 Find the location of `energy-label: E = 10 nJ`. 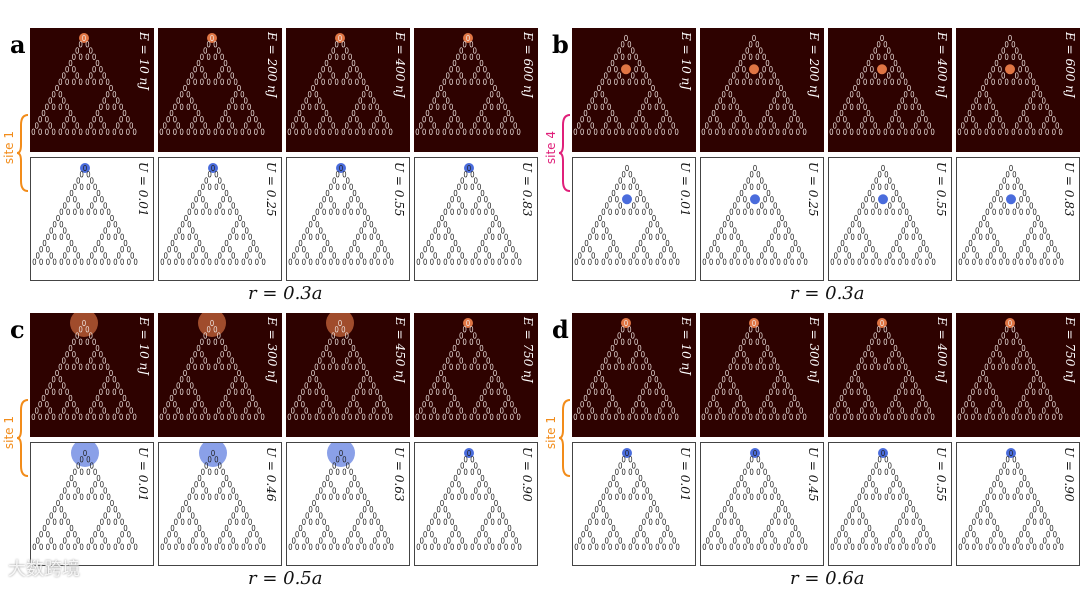

energy-label: E = 10 nJ is located at coordinates (686, 61).